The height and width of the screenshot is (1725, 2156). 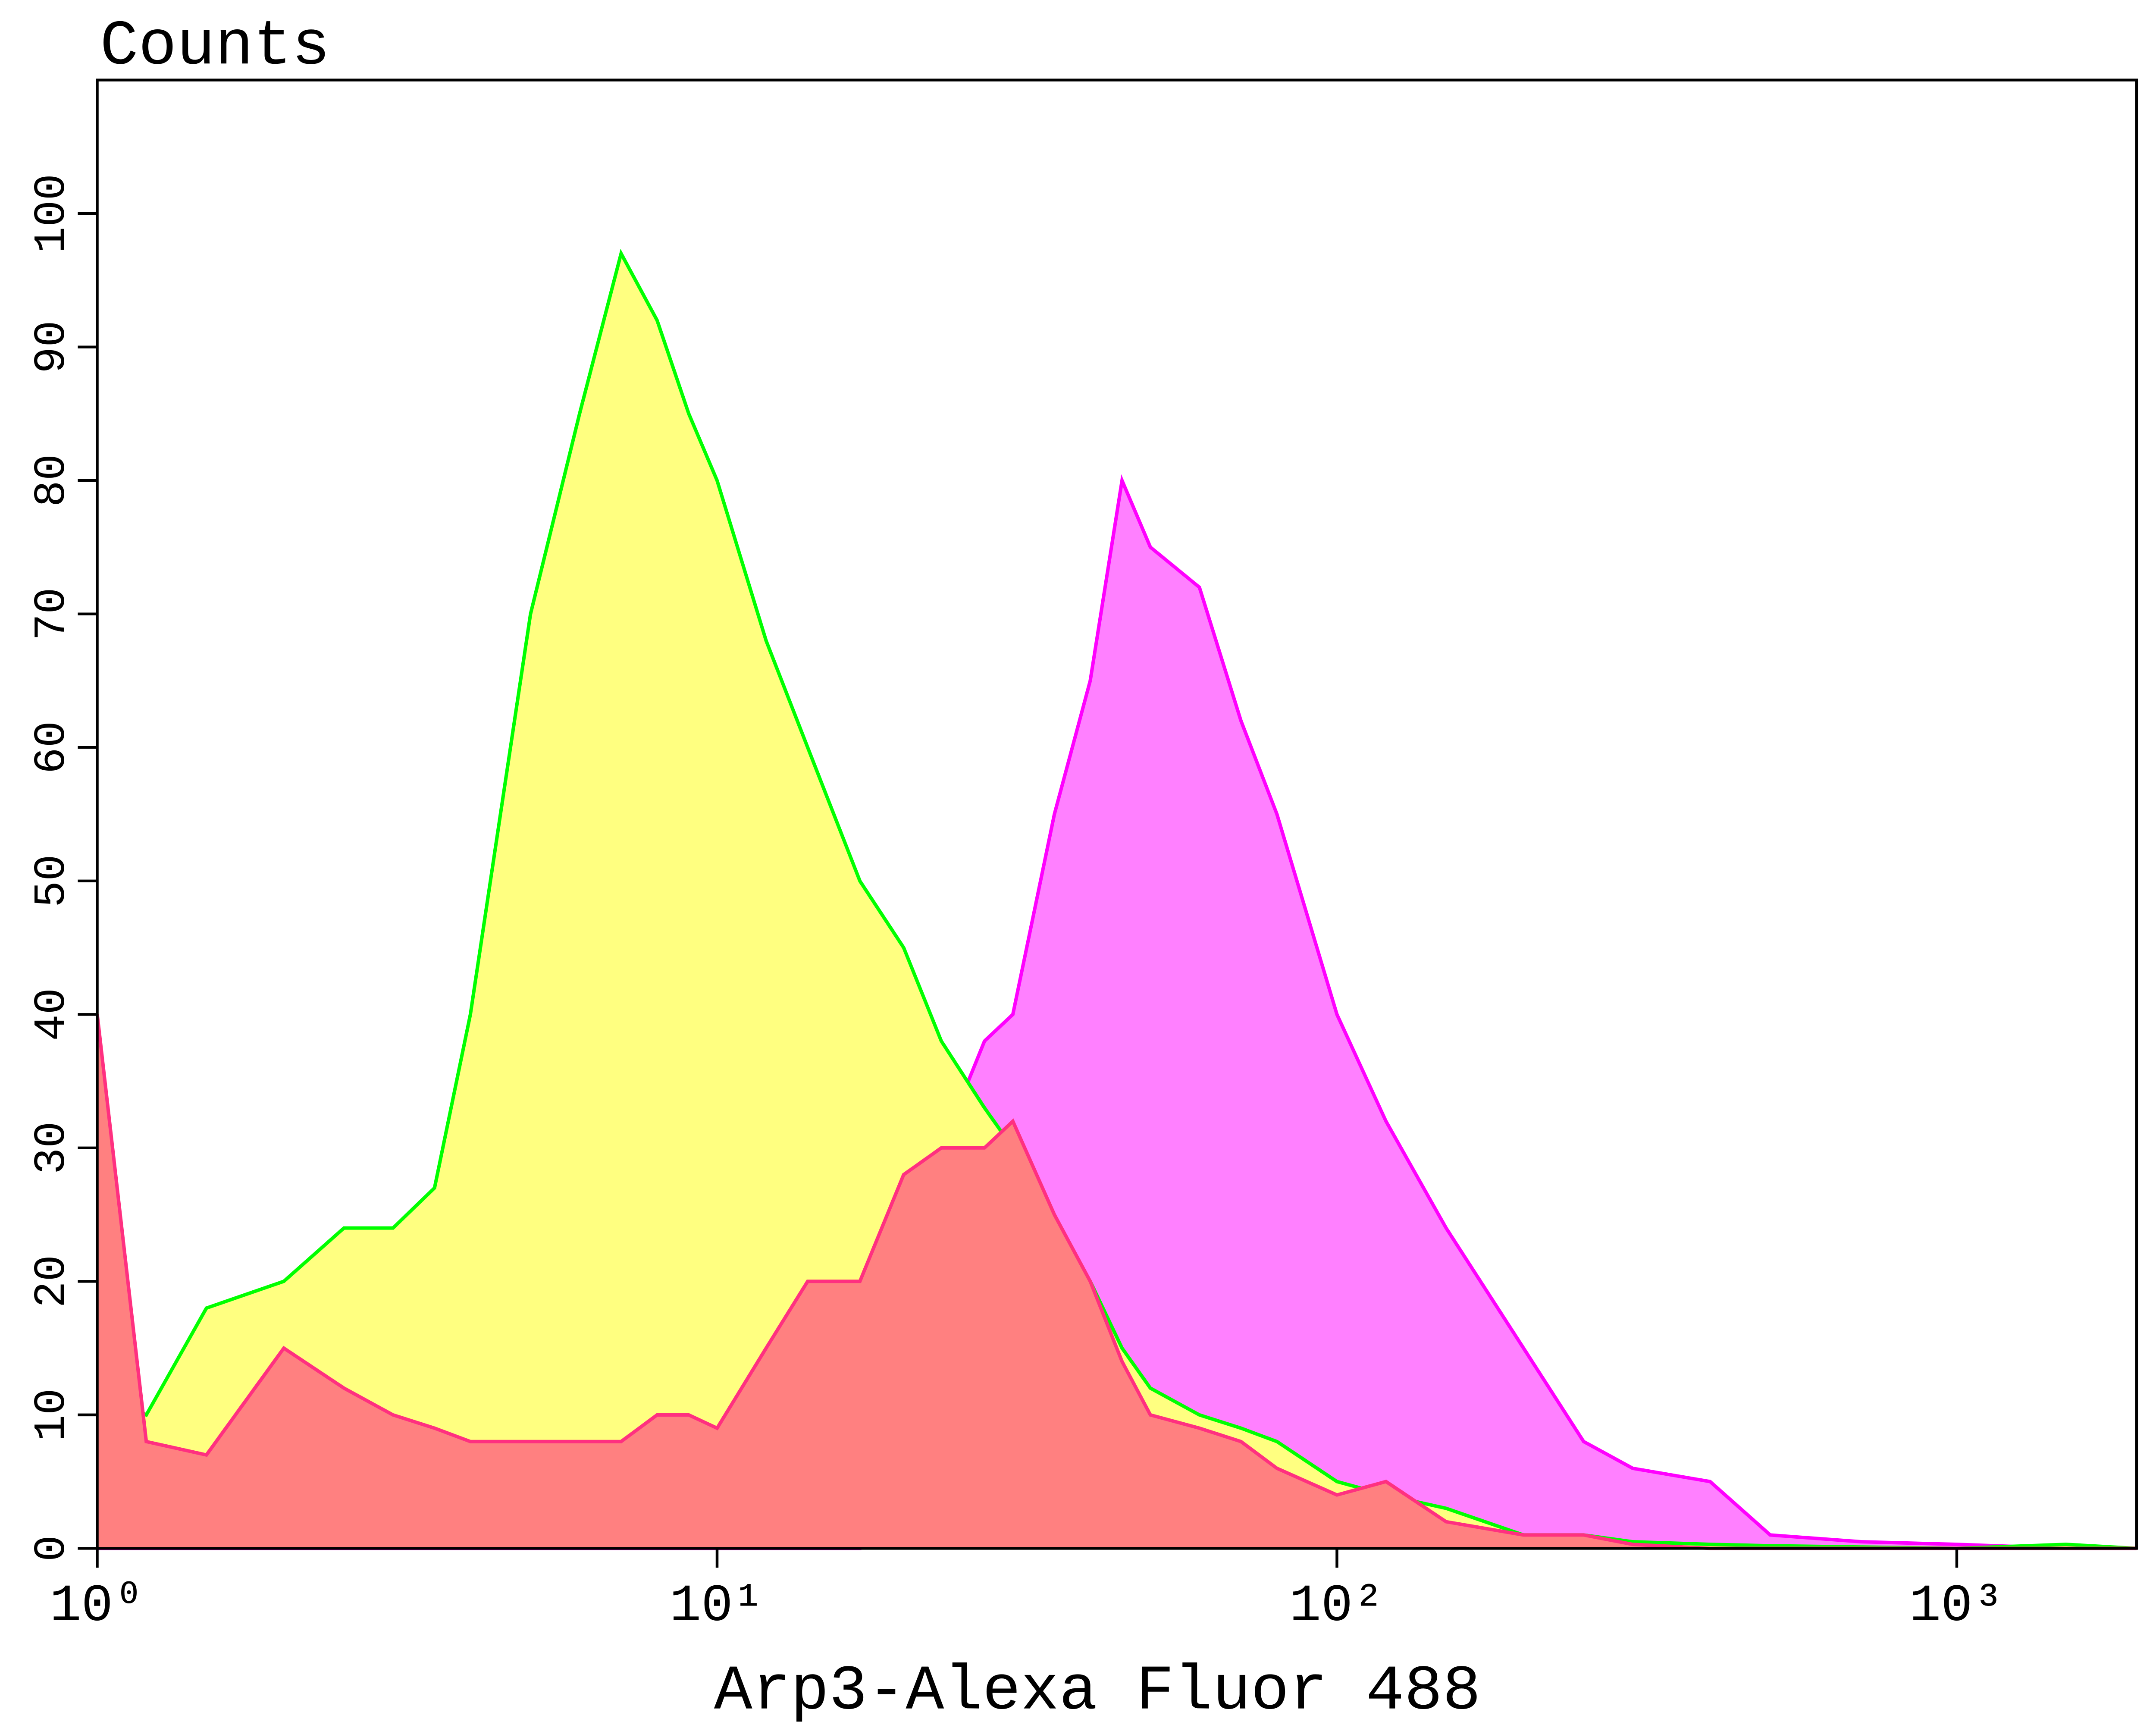 I want to click on y-tick-label: 90, so click(x=52, y=347).